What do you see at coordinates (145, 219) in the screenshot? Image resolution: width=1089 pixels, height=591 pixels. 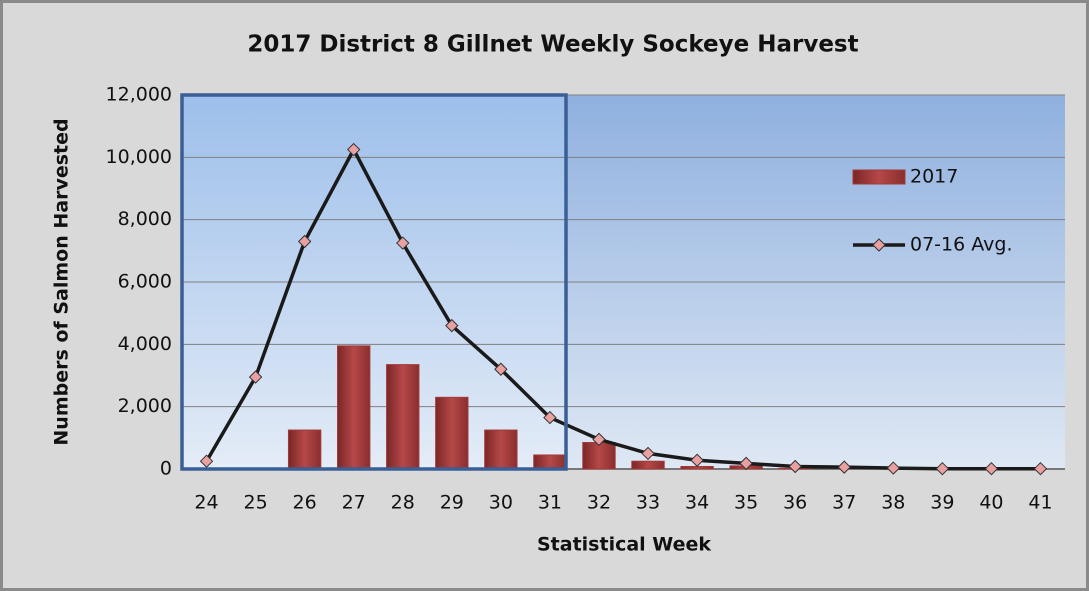 I see `y-tick-label: 8,000` at bounding box center [145, 219].